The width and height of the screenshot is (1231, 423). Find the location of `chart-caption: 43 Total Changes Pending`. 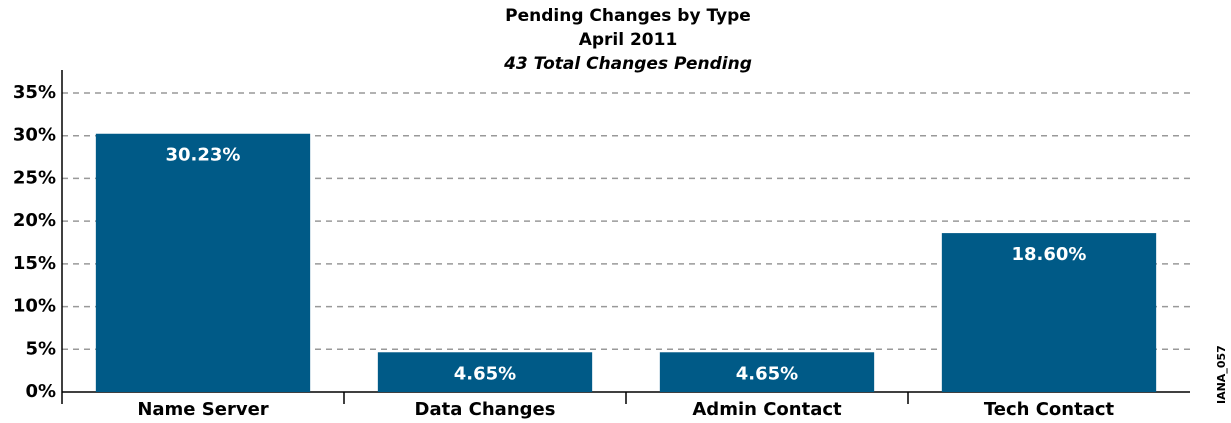

chart-caption: 43 Total Changes Pending is located at coordinates (627, 64).